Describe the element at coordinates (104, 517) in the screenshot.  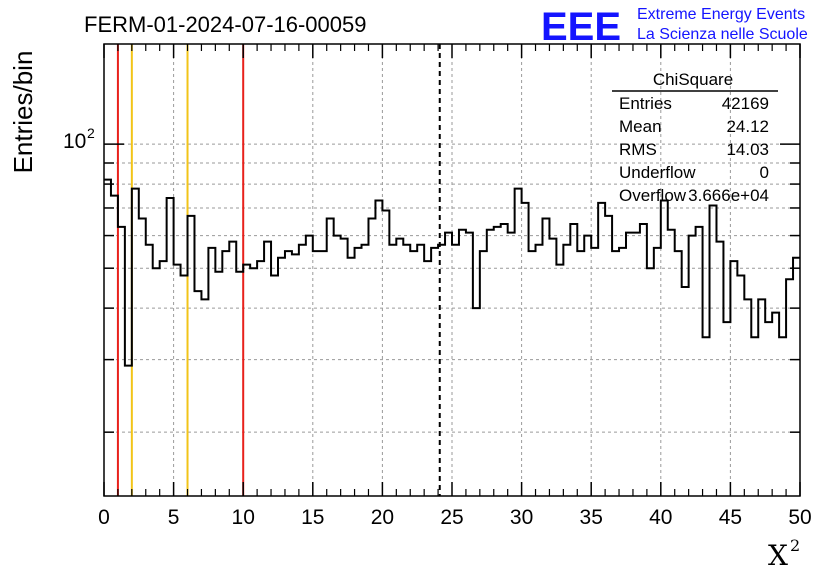
I see `x-tick-label: 0` at that location.